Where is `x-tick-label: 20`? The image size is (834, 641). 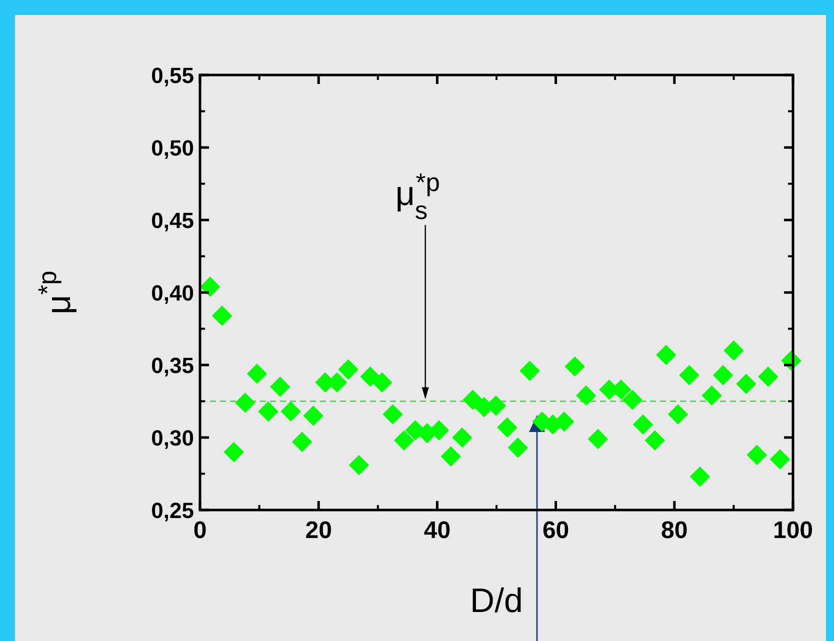 x-tick-label: 20 is located at coordinates (318, 530).